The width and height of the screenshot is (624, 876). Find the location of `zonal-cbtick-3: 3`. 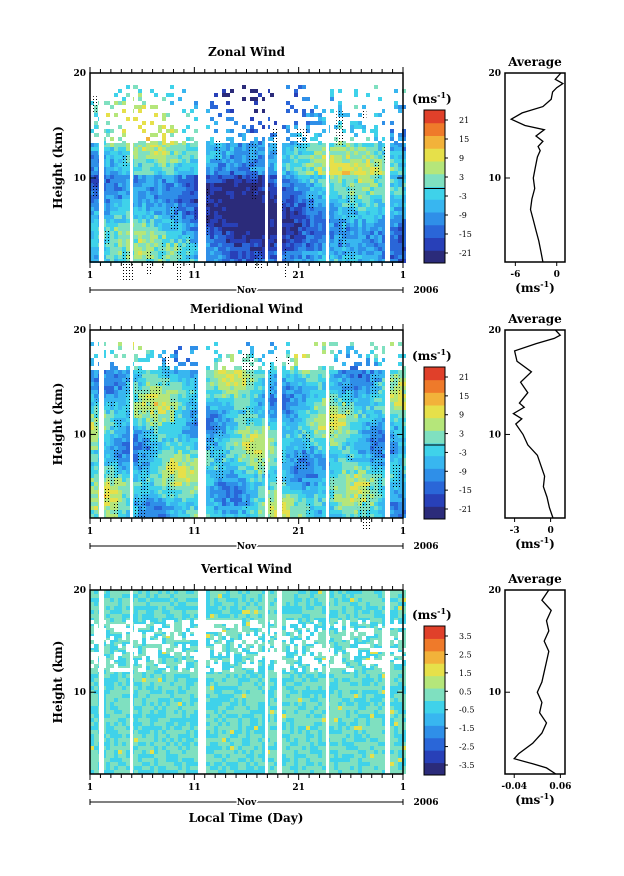

zonal-cbtick-3: 3 is located at coordinates (461, 177).